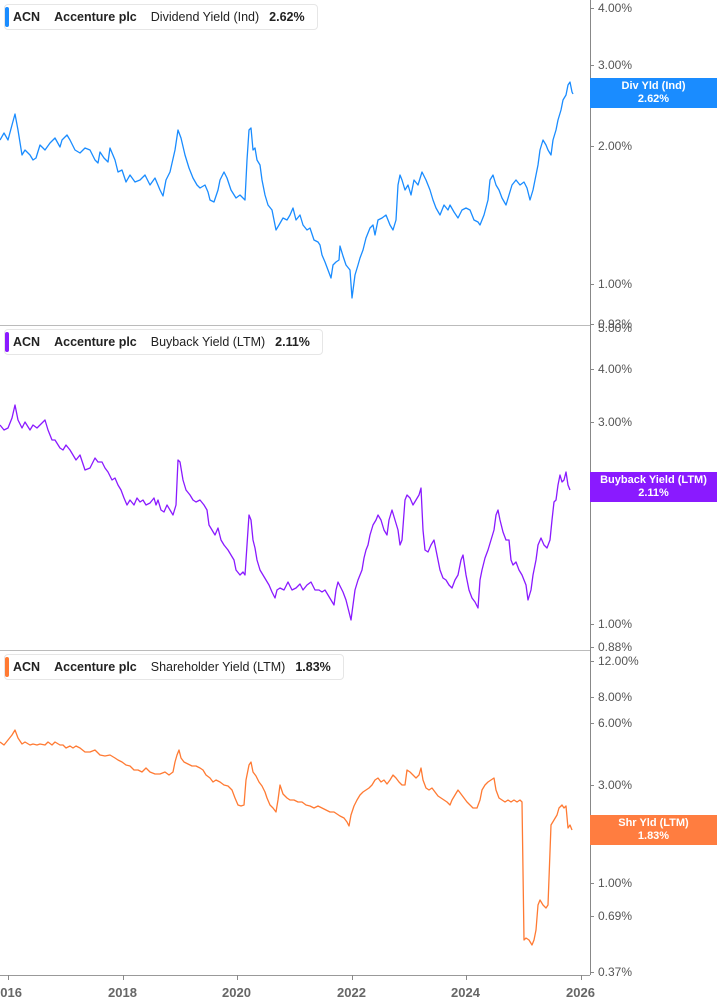 The height and width of the screenshot is (1005, 717). What do you see at coordinates (11, 992) in the screenshot?
I see `x-tick-label: 2016` at bounding box center [11, 992].